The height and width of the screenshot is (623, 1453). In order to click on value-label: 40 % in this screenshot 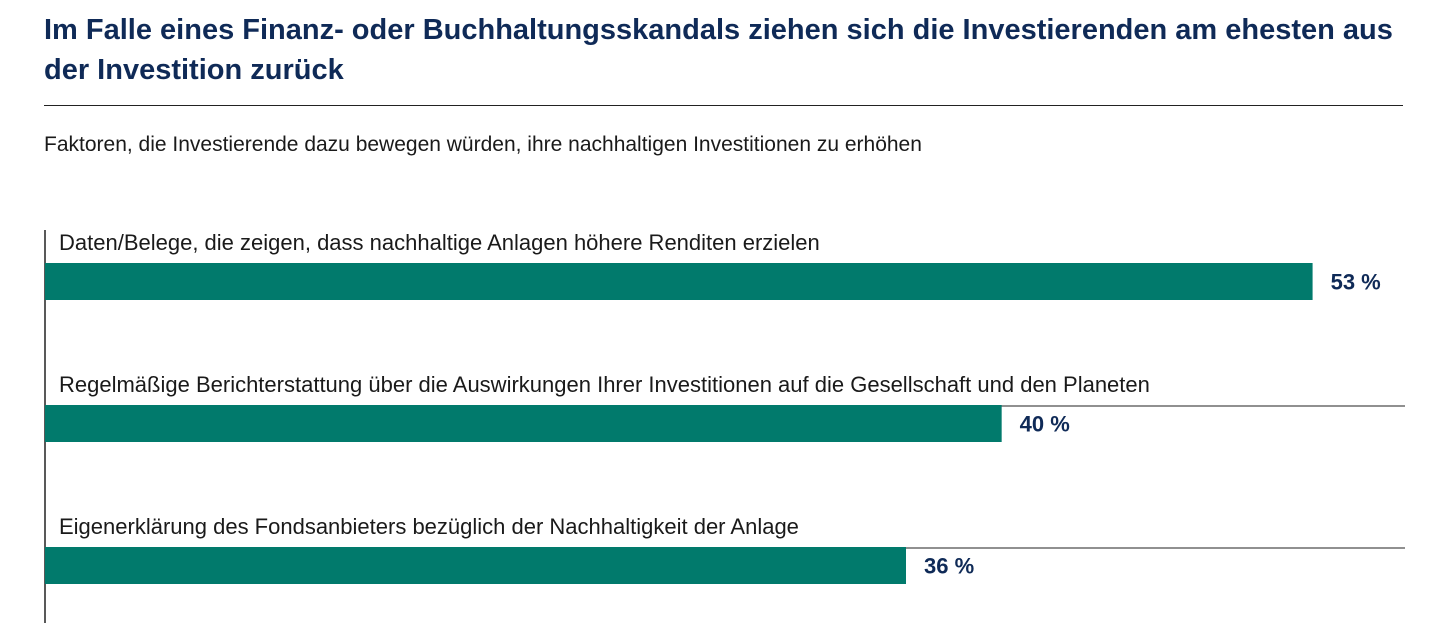, I will do `click(1045, 424)`.